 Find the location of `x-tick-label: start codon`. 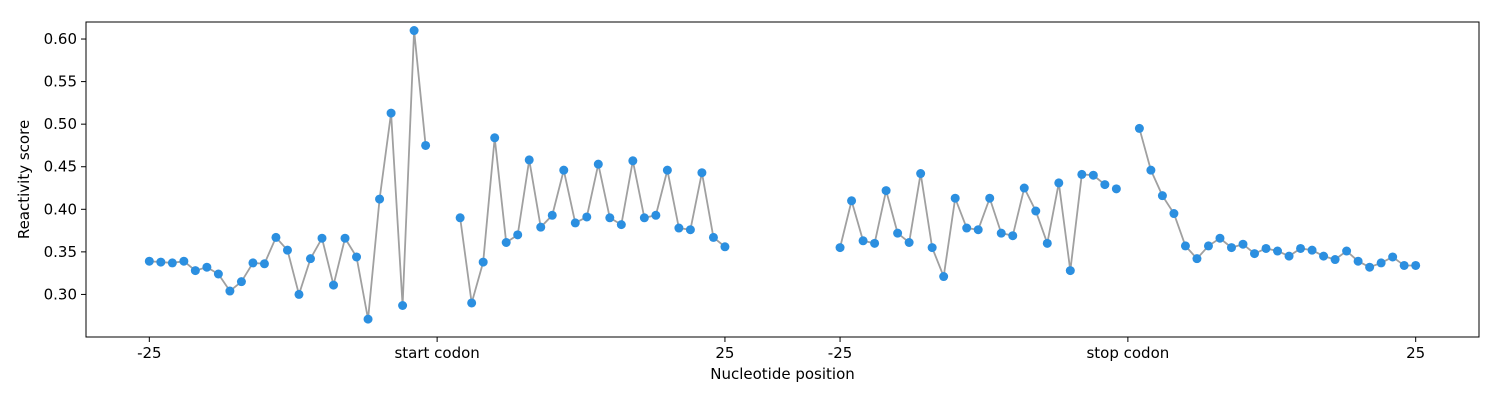

x-tick-label: start codon is located at coordinates (436, 353).